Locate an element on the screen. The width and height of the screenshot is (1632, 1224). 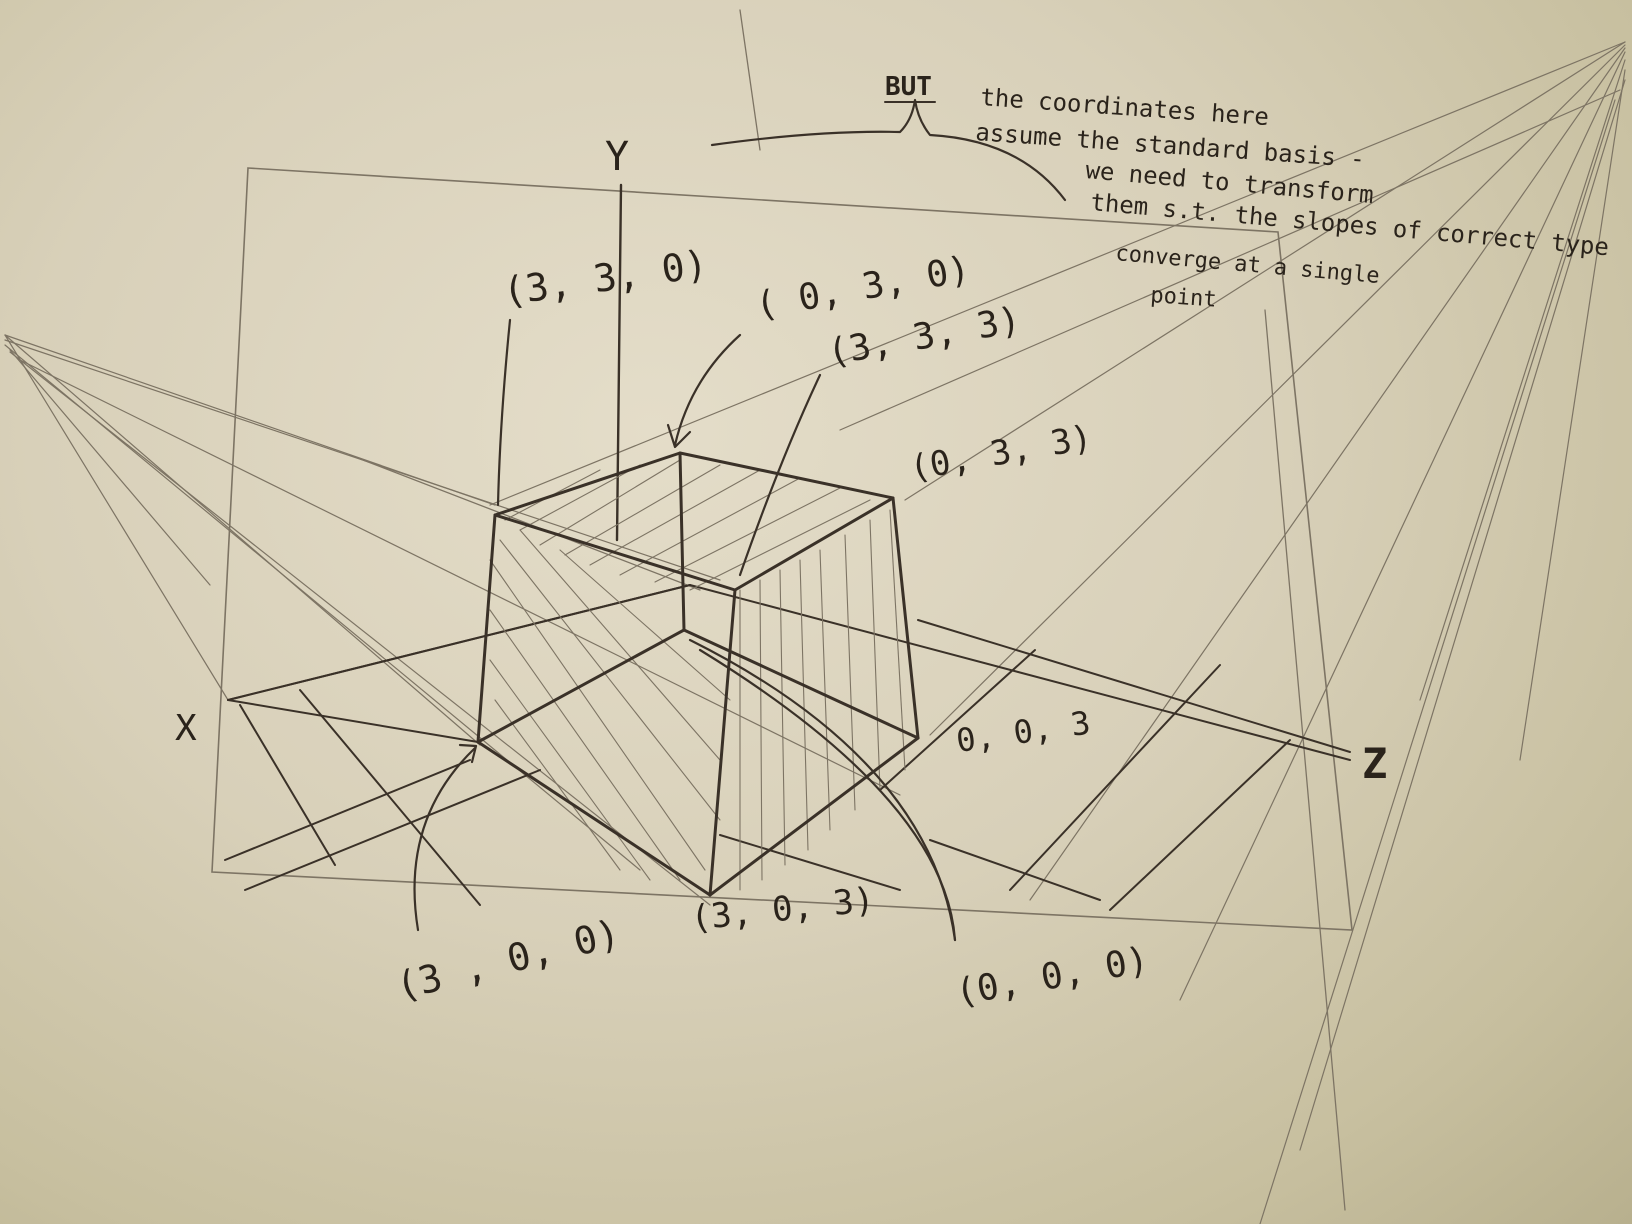
note-line-6: point is located at coordinates (1184, 298).